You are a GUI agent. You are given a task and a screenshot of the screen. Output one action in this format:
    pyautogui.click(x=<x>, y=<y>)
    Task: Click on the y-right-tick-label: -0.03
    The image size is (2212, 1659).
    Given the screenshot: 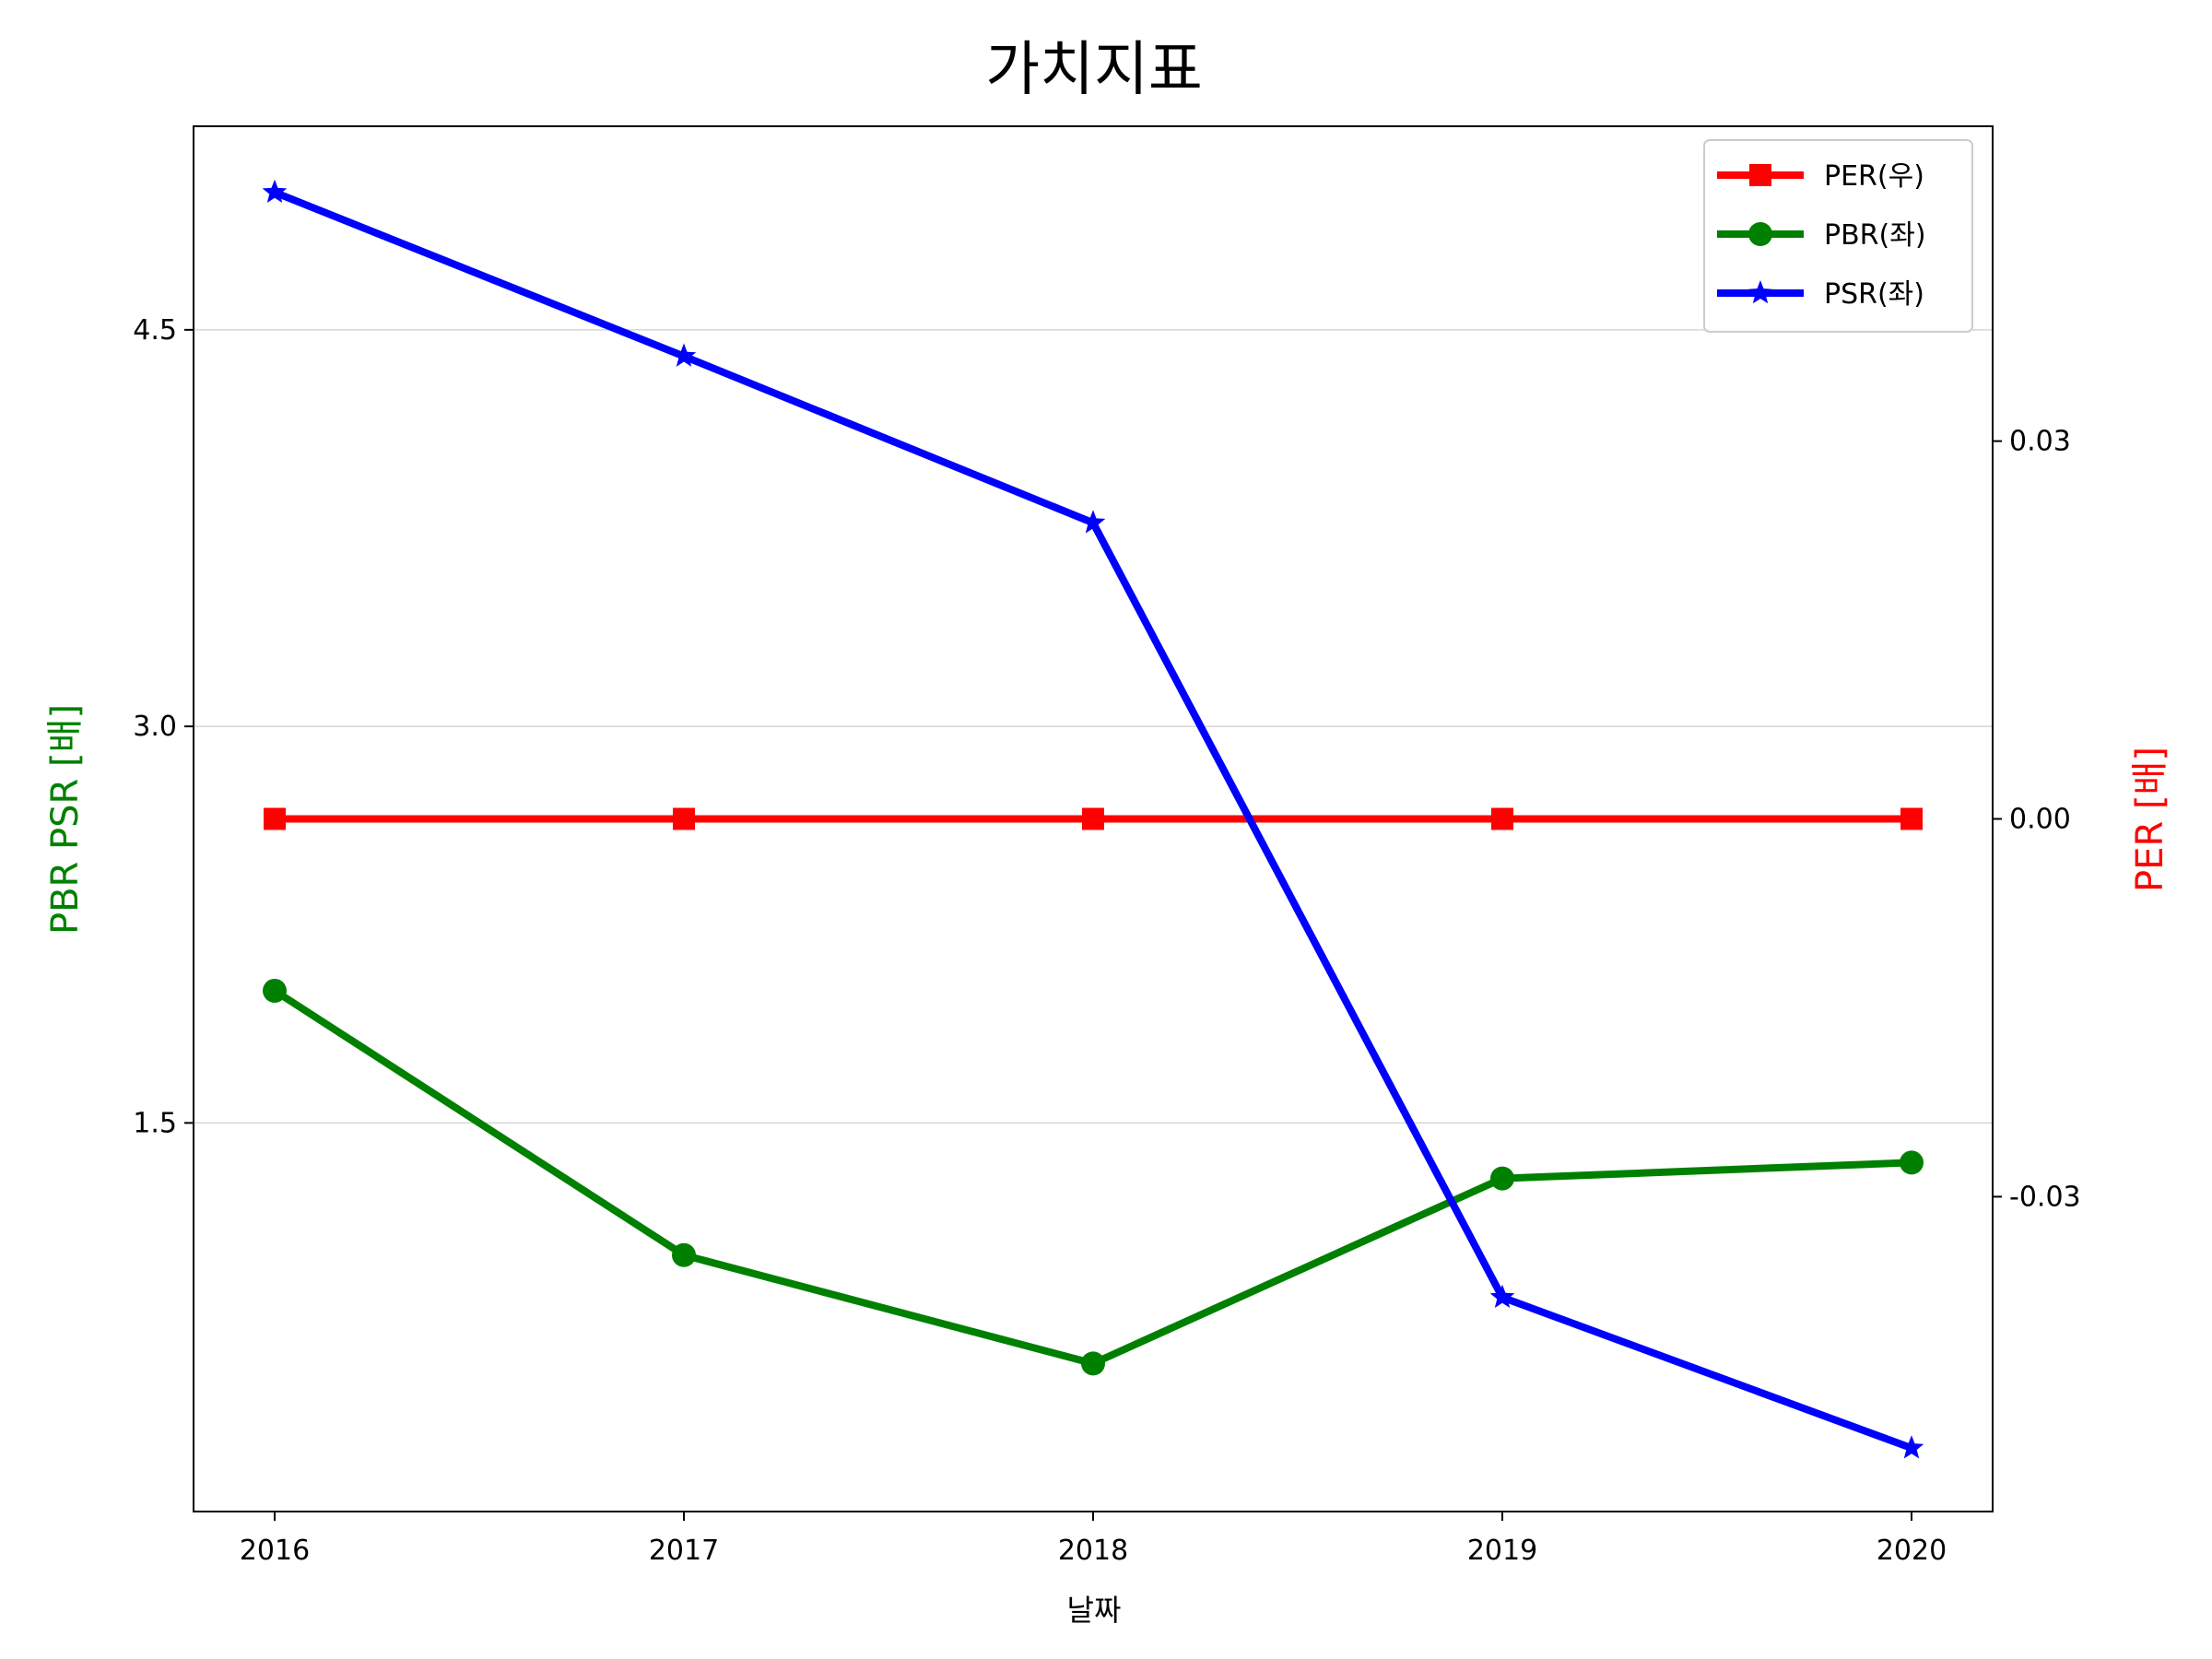 What is the action you would take?
    pyautogui.click(x=2045, y=1197)
    